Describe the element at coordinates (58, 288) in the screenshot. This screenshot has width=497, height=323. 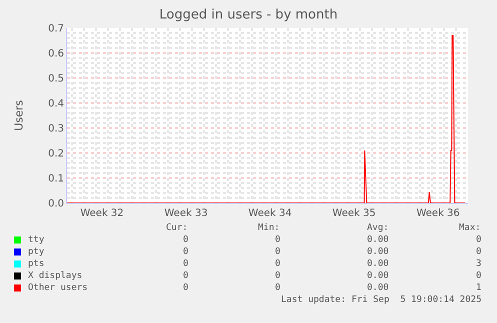
I see `legend-label: Other users` at that location.